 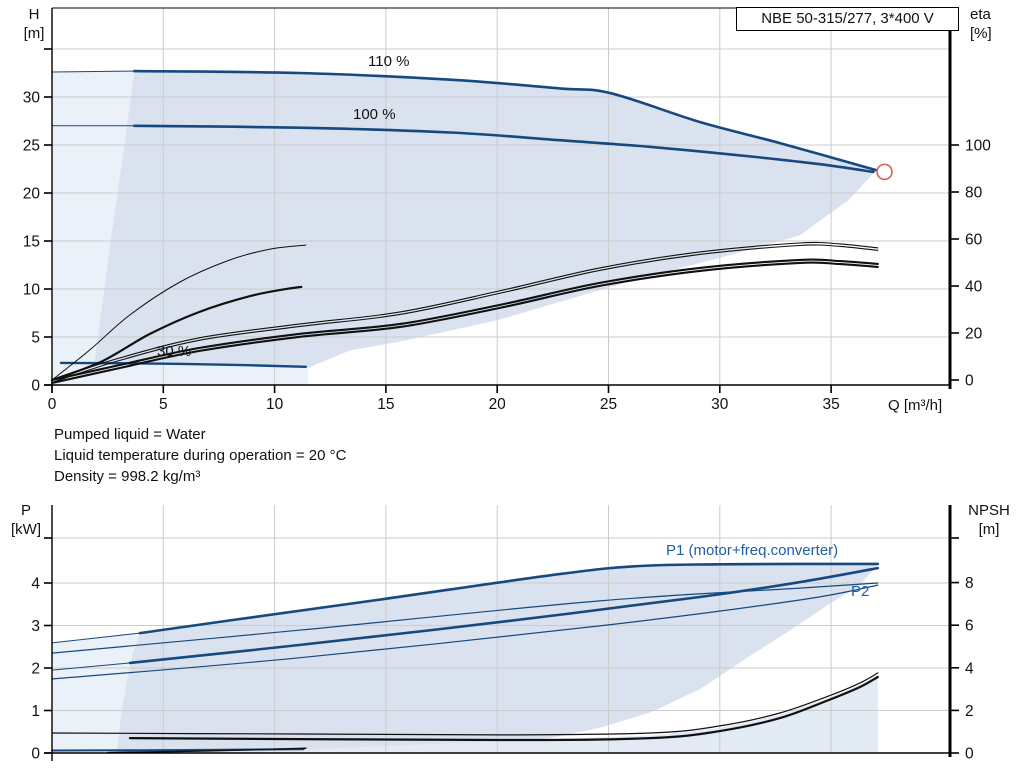 I want to click on H-110pct-lead-curve, so click(x=93, y=71).